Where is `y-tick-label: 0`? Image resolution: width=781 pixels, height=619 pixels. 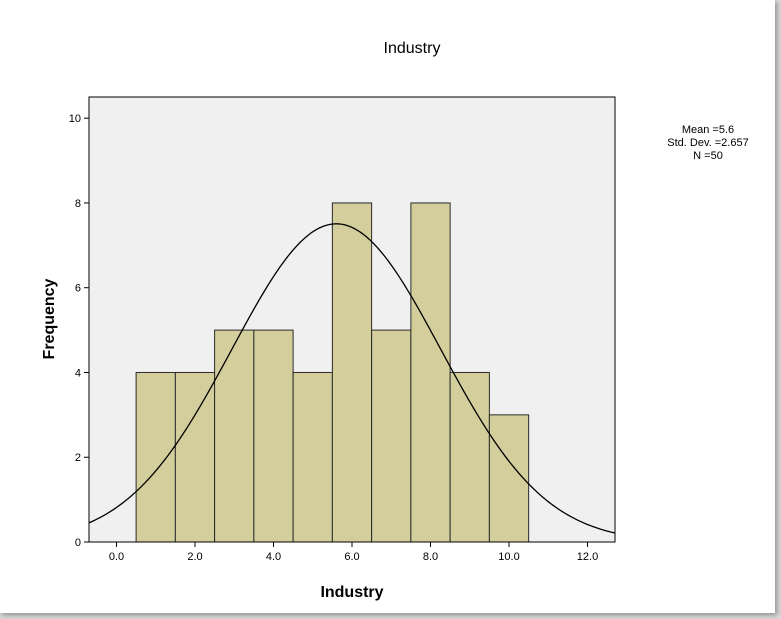 y-tick-label: 0 is located at coordinates (78, 543).